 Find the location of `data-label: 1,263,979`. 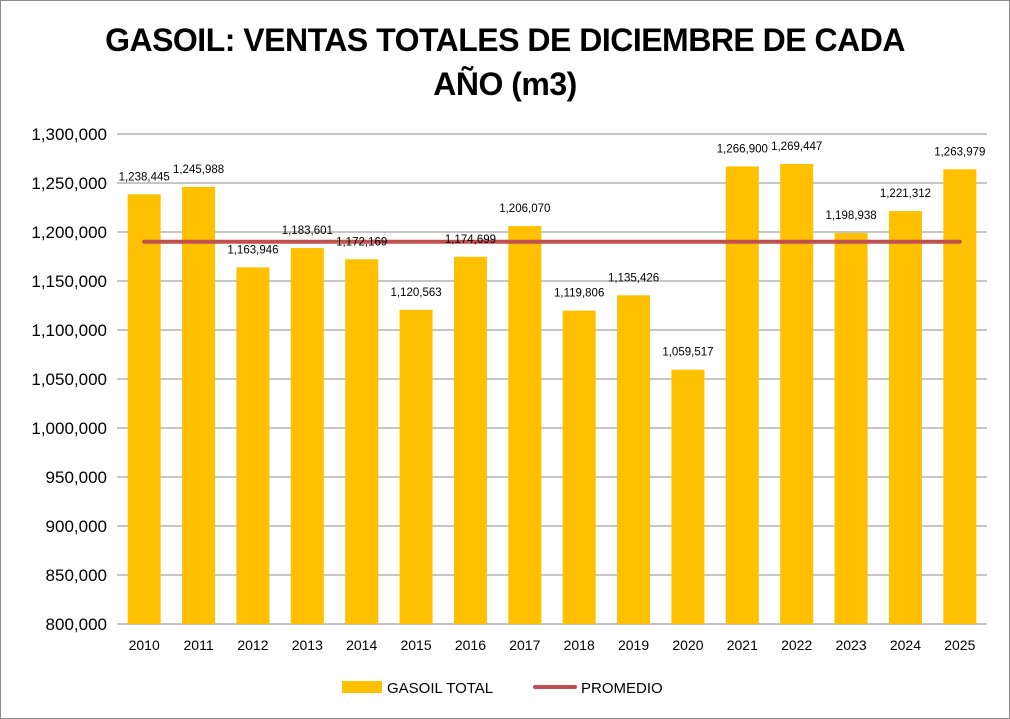

data-label: 1,263,979 is located at coordinates (959, 152).